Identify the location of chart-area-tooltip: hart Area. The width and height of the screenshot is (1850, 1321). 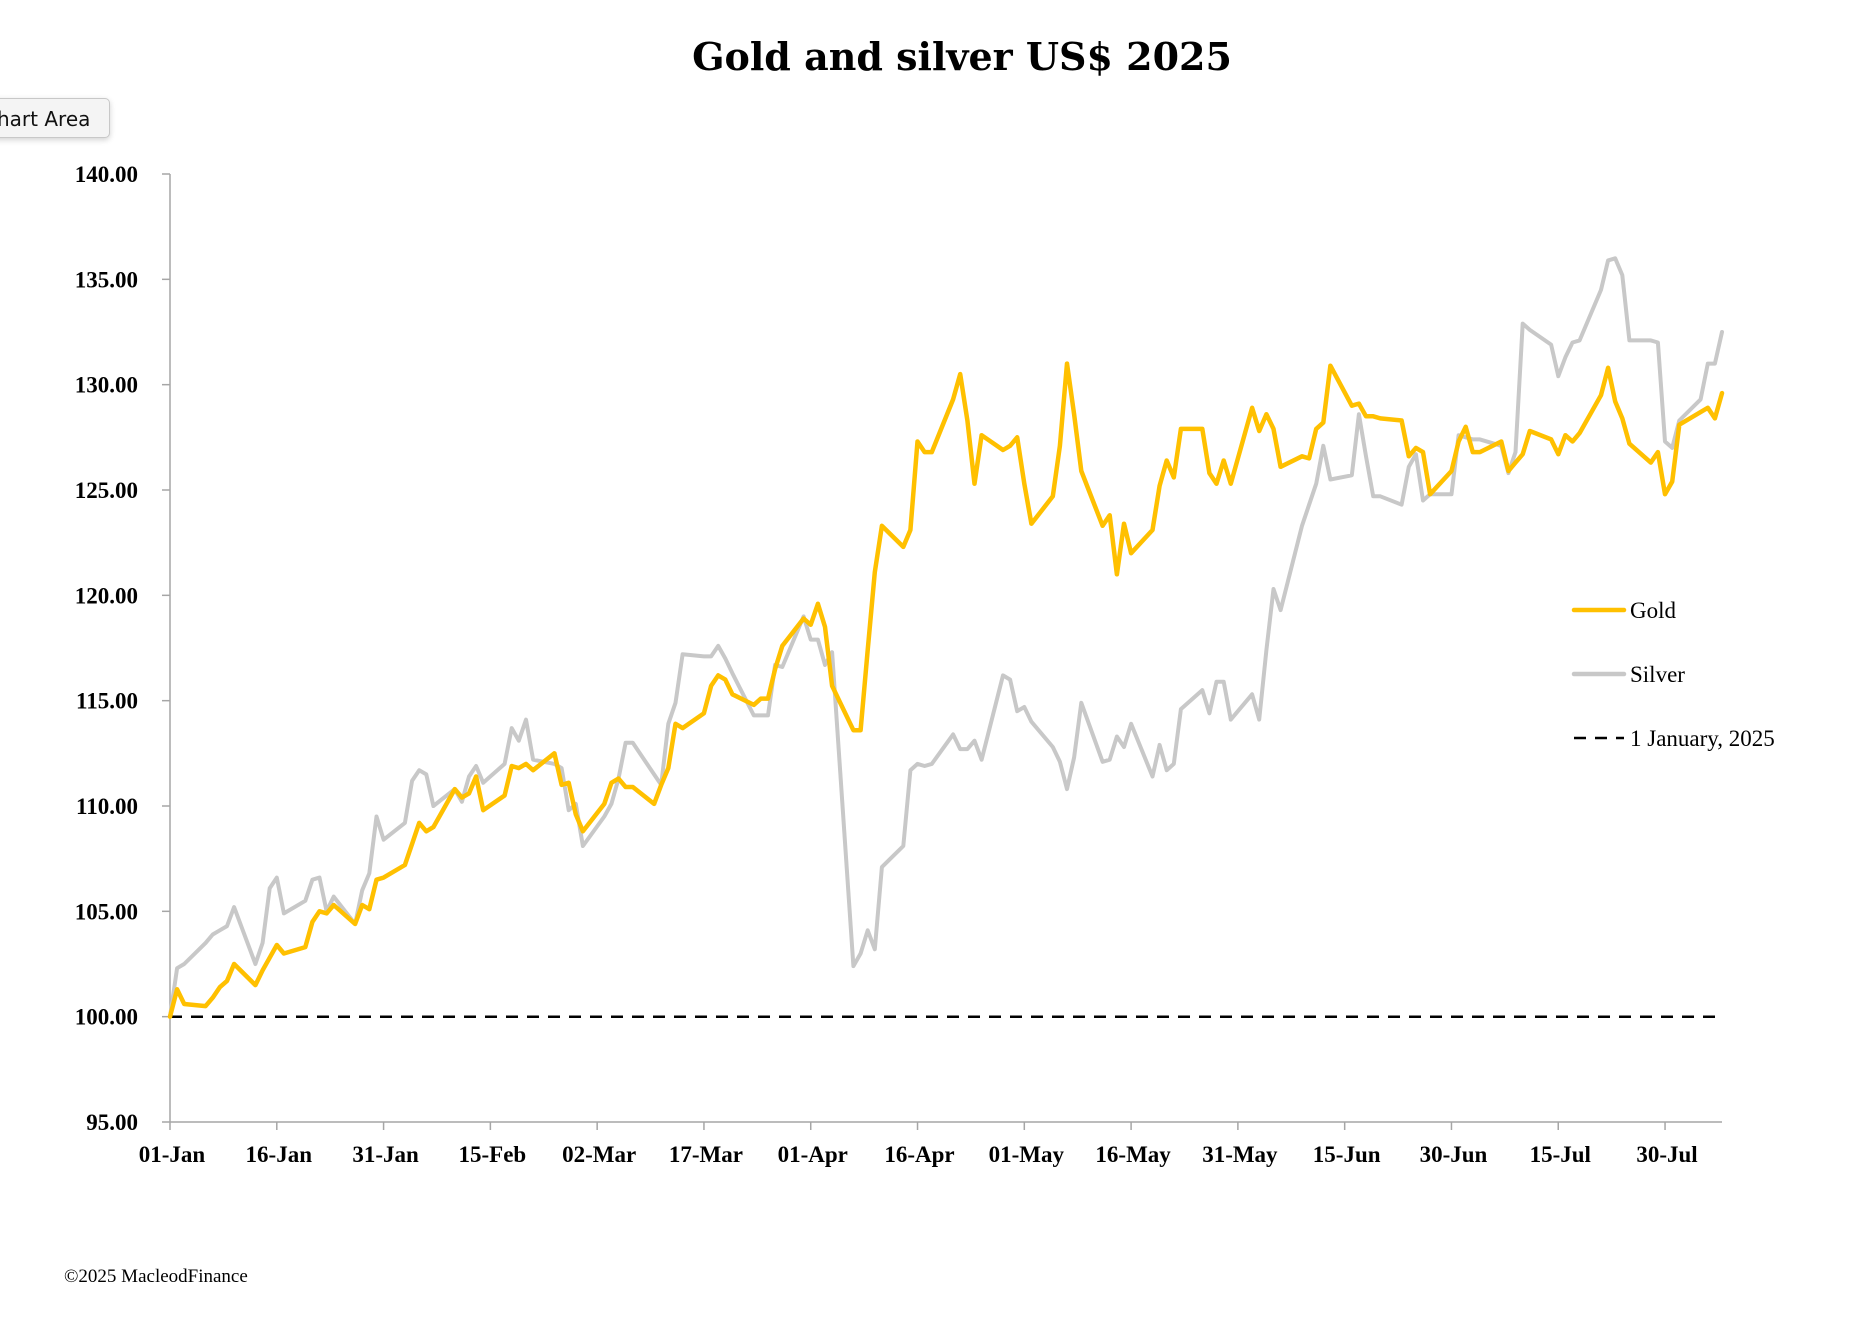
(55, 118).